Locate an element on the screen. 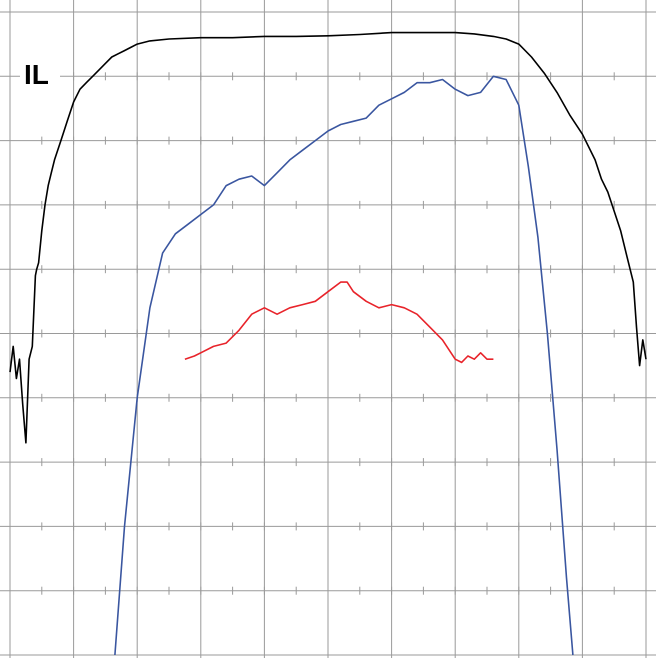  trace-label-backdrop is located at coordinates (40, 72).